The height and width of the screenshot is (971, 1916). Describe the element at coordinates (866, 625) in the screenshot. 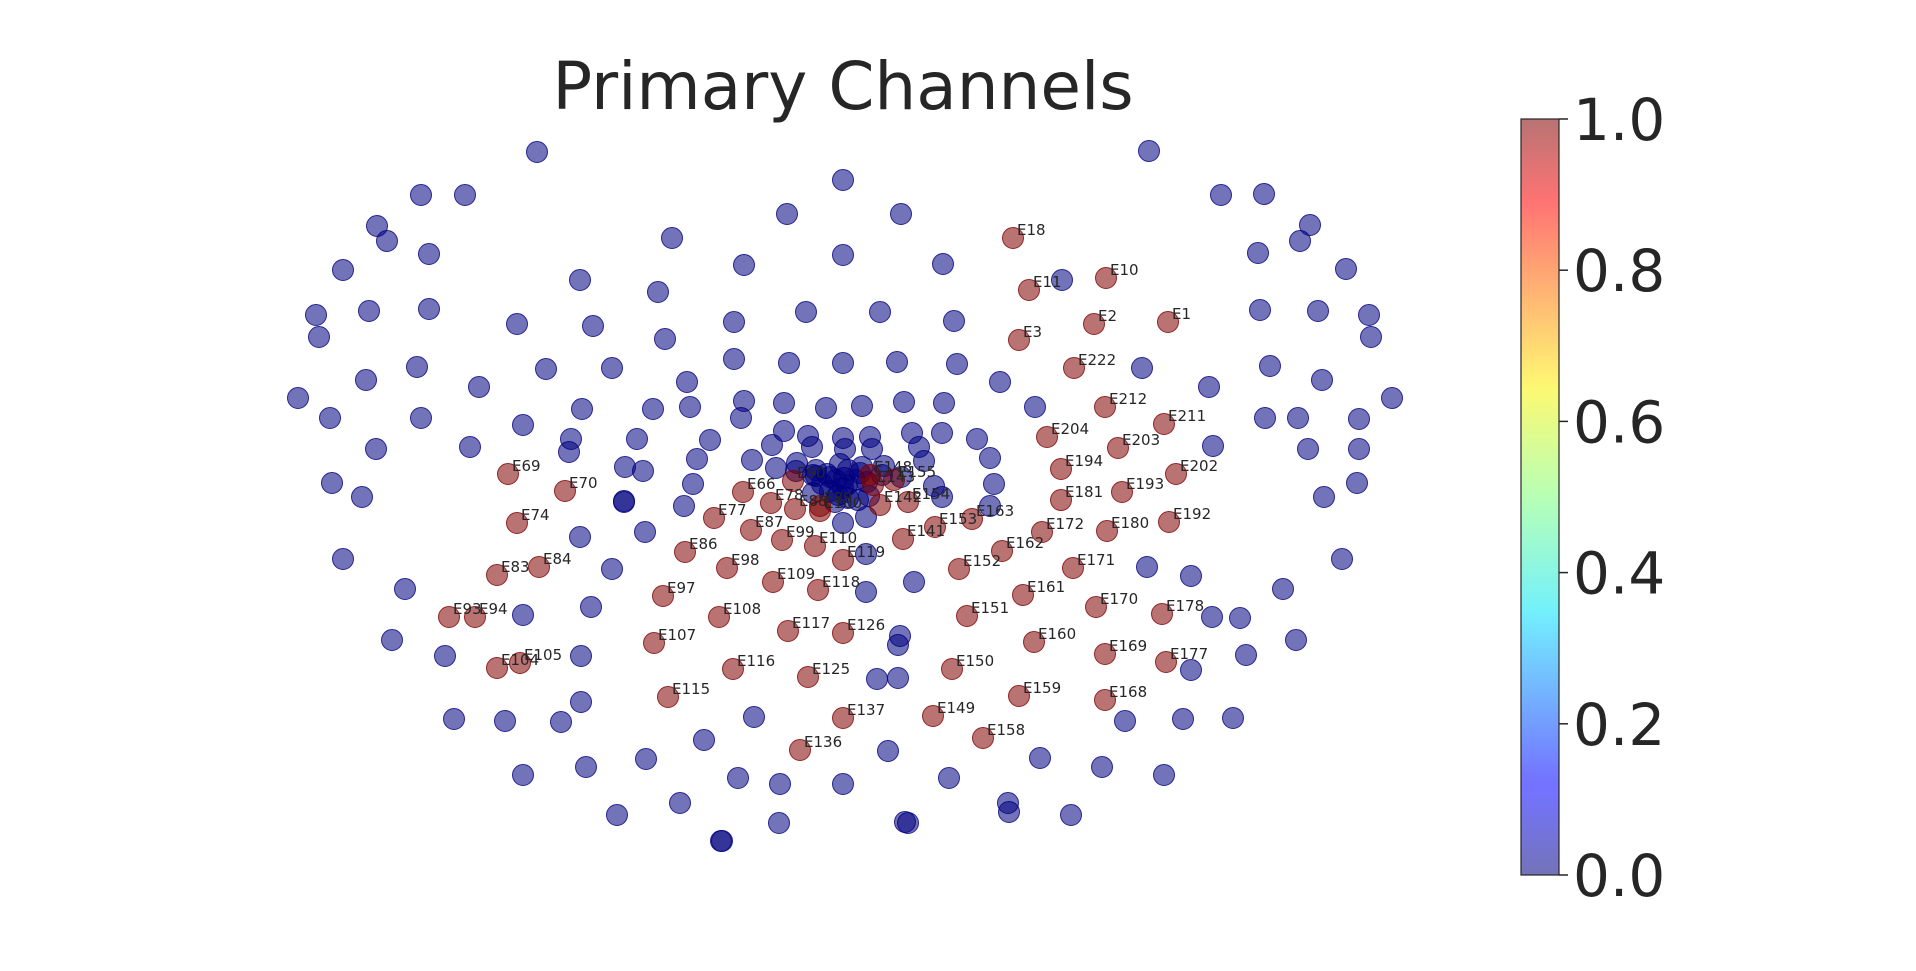

I see `channel-label: E126` at that location.